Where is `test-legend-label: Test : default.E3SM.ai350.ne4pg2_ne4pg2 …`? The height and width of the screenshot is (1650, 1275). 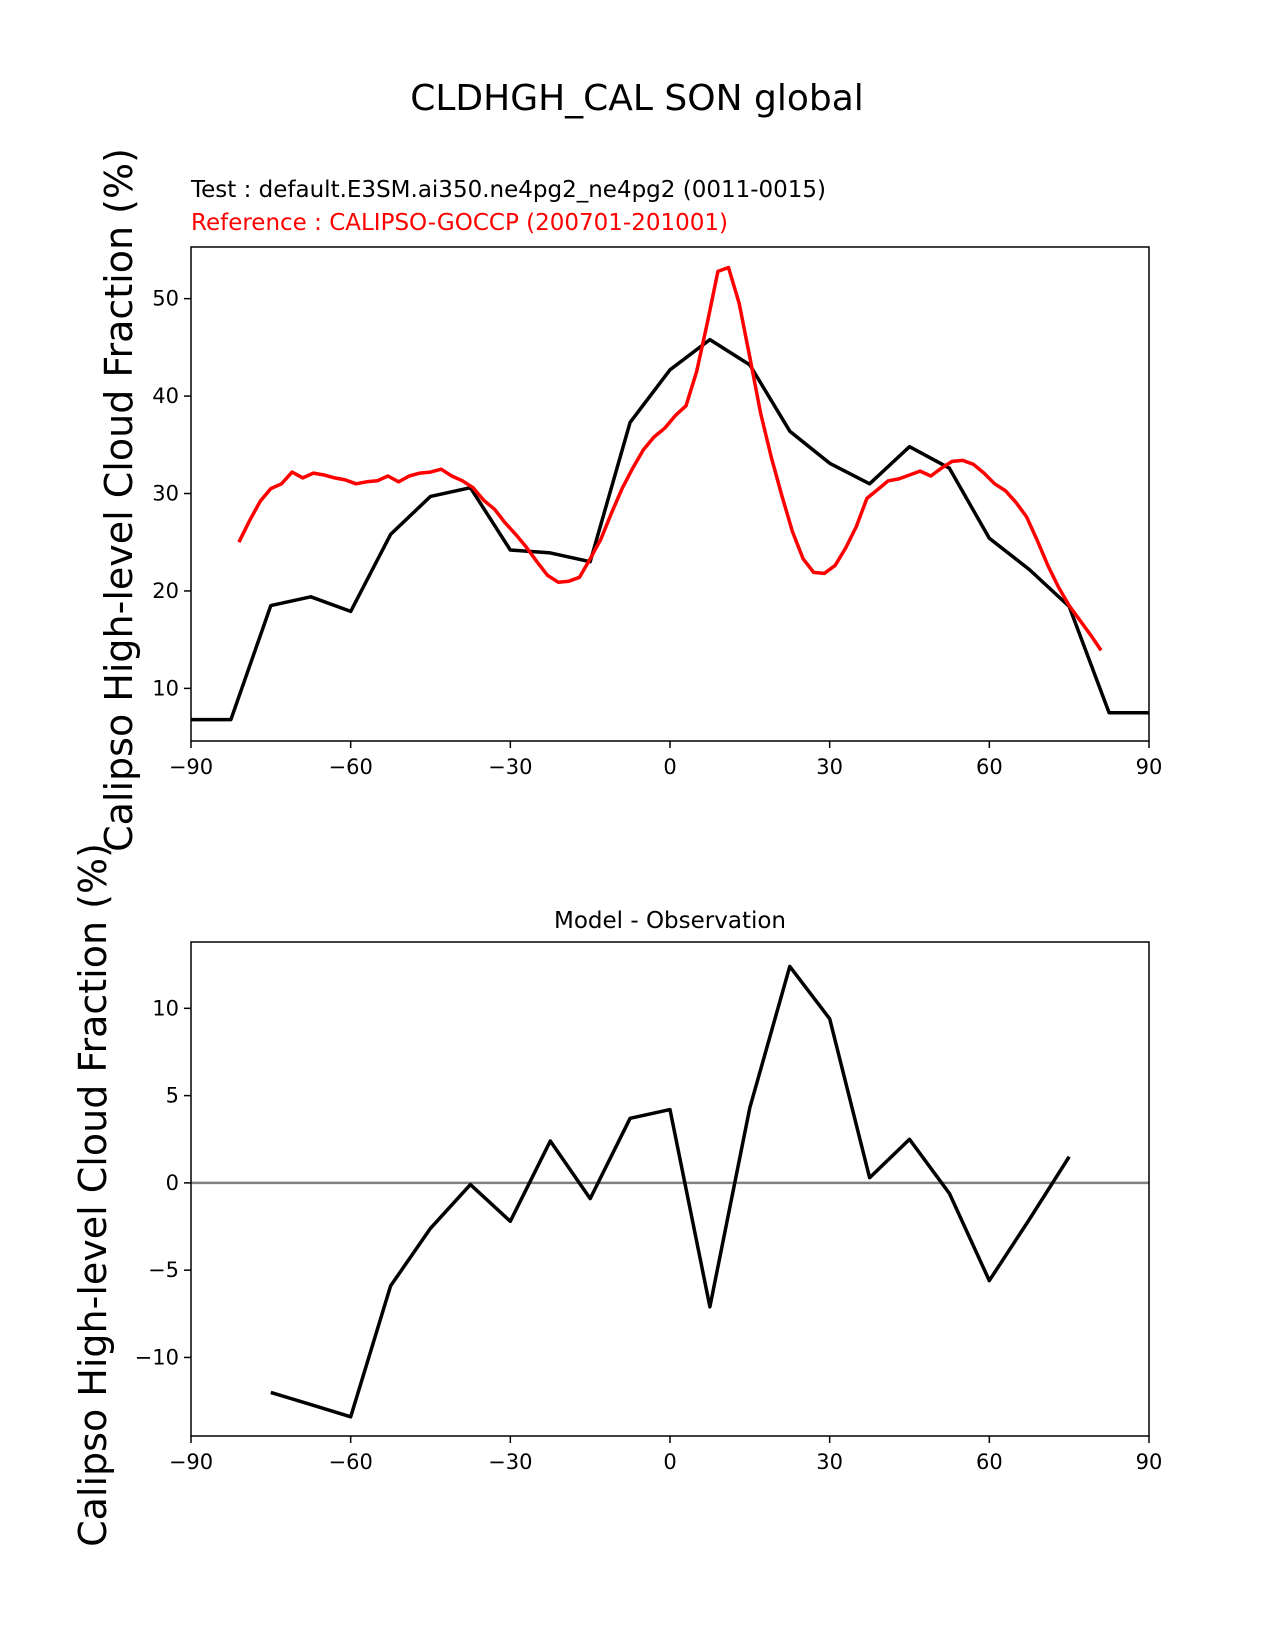 test-legend-label: Test : default.E3SM.ai350.ne4pg2_ne4pg2 … is located at coordinates (508, 190).